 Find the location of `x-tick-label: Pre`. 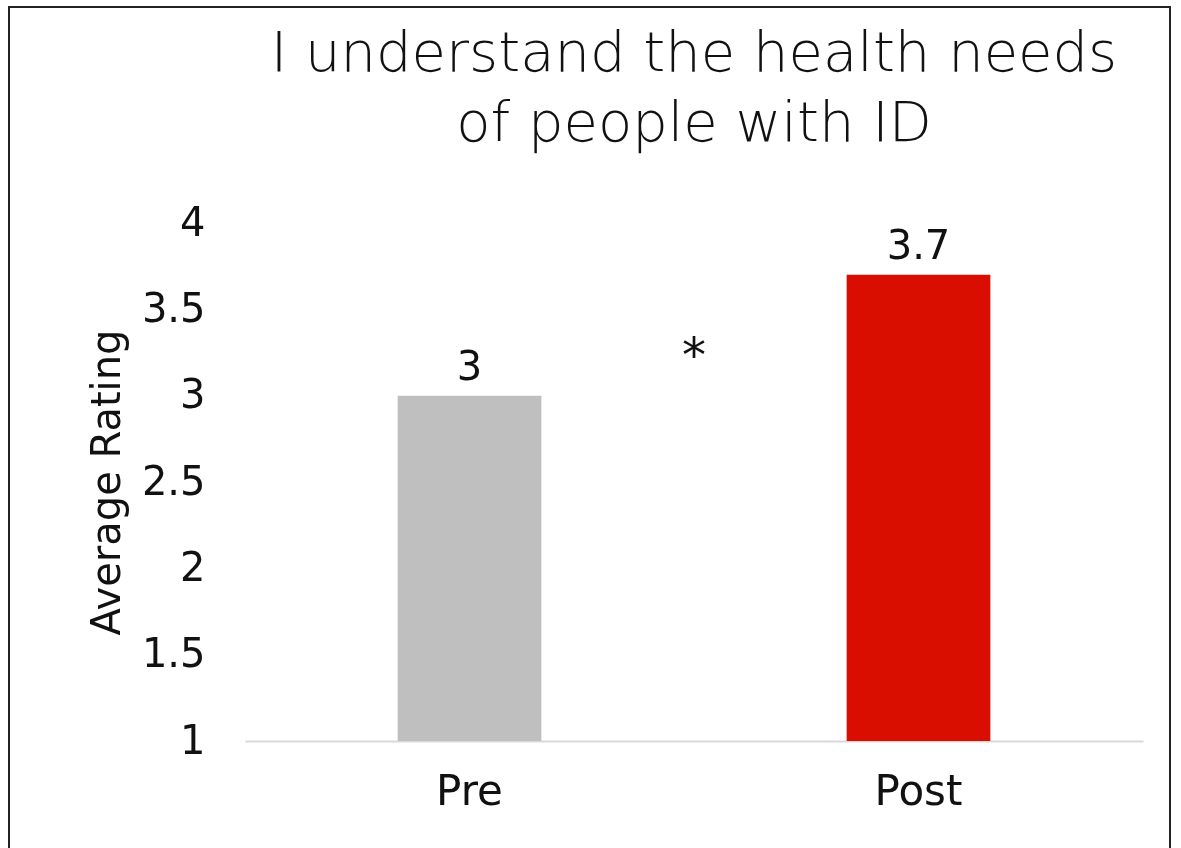

x-tick-label: Pre is located at coordinates (469, 790).